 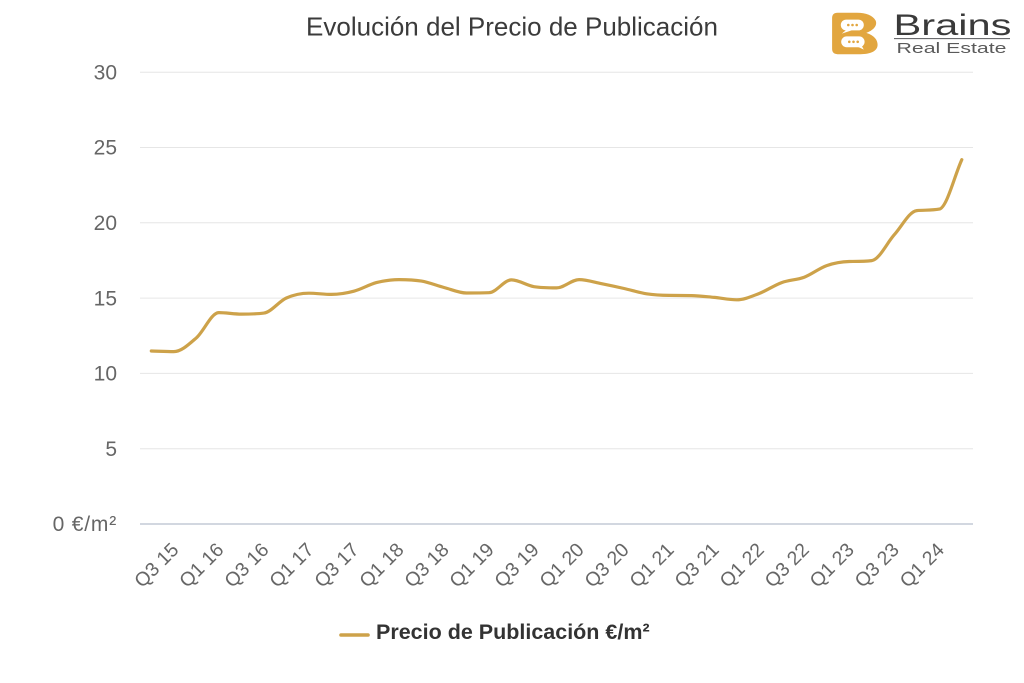 What do you see at coordinates (952, 48) in the screenshot?
I see `svg-text: Real Estate` at bounding box center [952, 48].